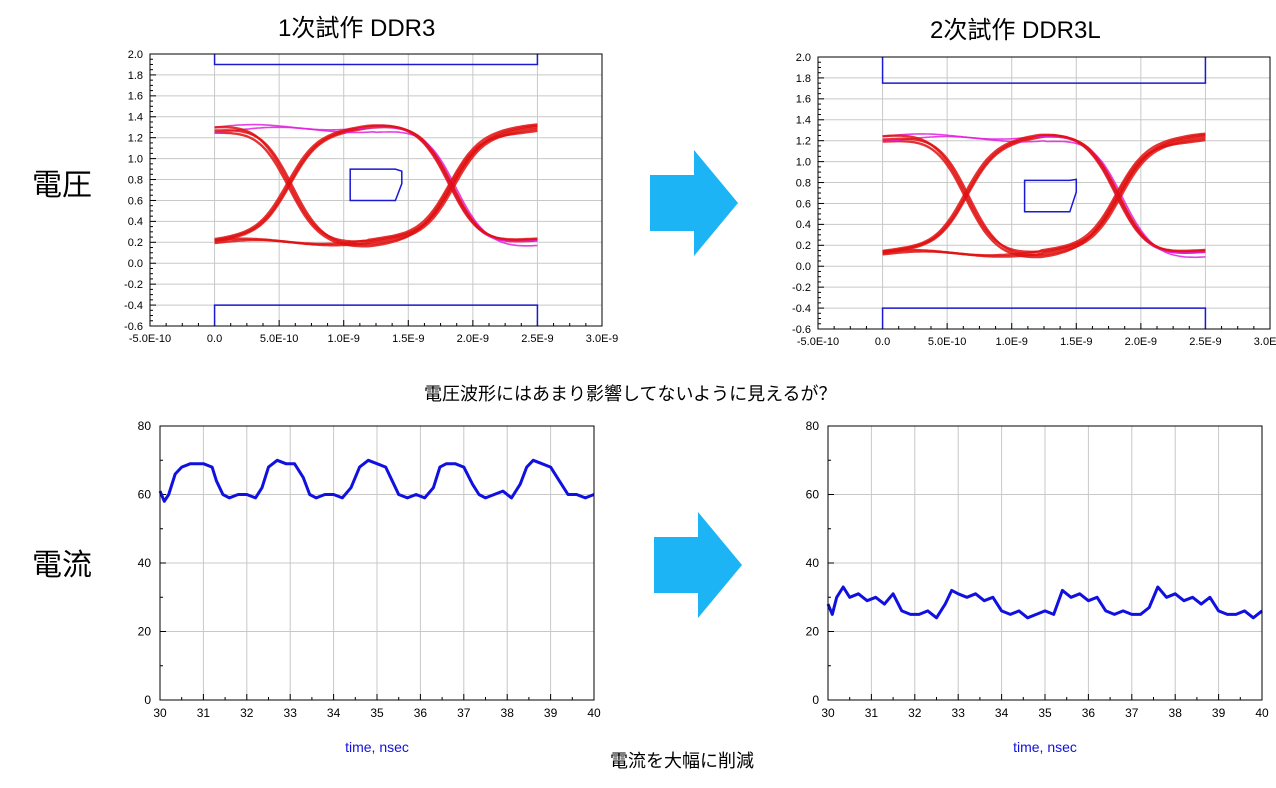  What do you see at coordinates (1089, 713) in the screenshot?
I see `x-tick-label: 36` at bounding box center [1089, 713].